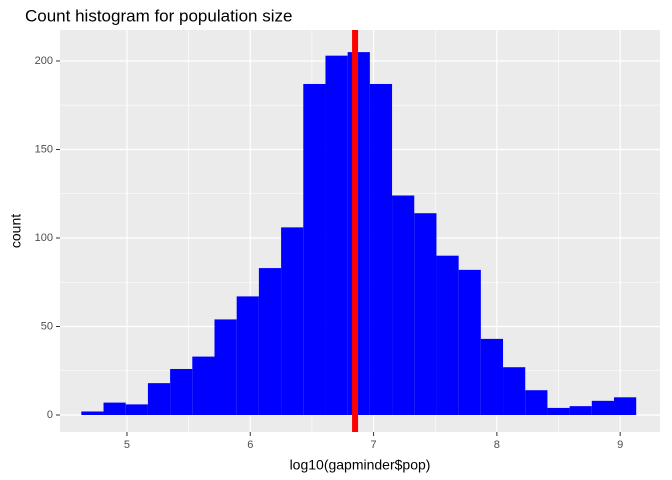 Image resolution: width=672 pixels, height=480 pixels. What do you see at coordinates (16, 231) in the screenshot?
I see `y-axis-label: count` at bounding box center [16, 231].